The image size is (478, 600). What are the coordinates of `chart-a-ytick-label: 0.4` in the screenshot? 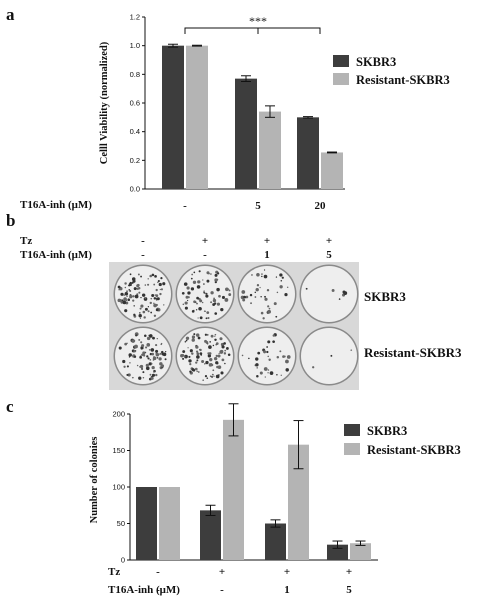 It's located at (135, 131).